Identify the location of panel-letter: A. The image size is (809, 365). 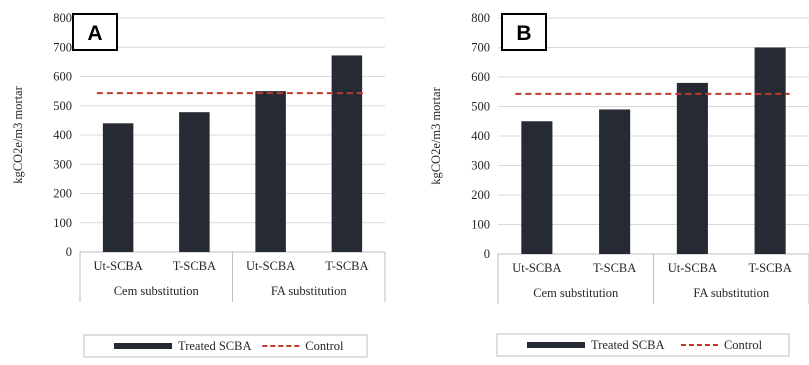
(94, 33).